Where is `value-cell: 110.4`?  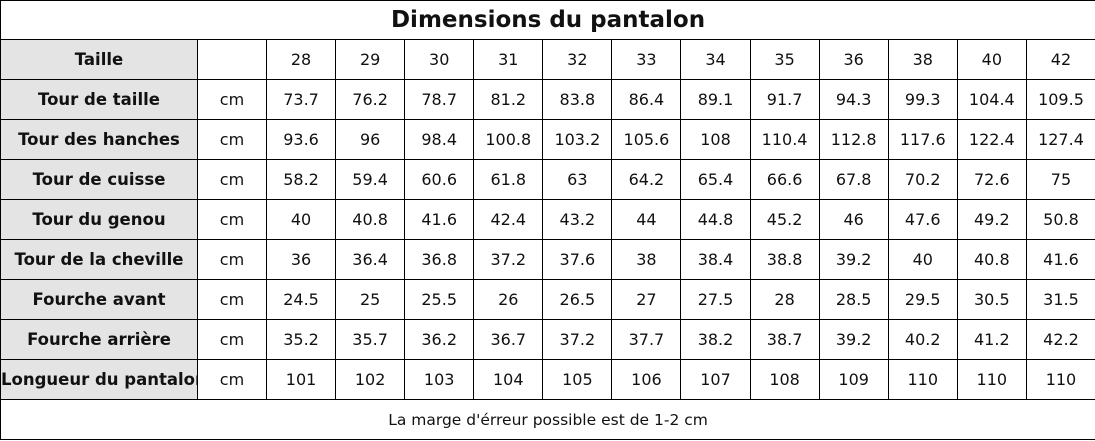
value-cell: 110.4 is located at coordinates (784, 139).